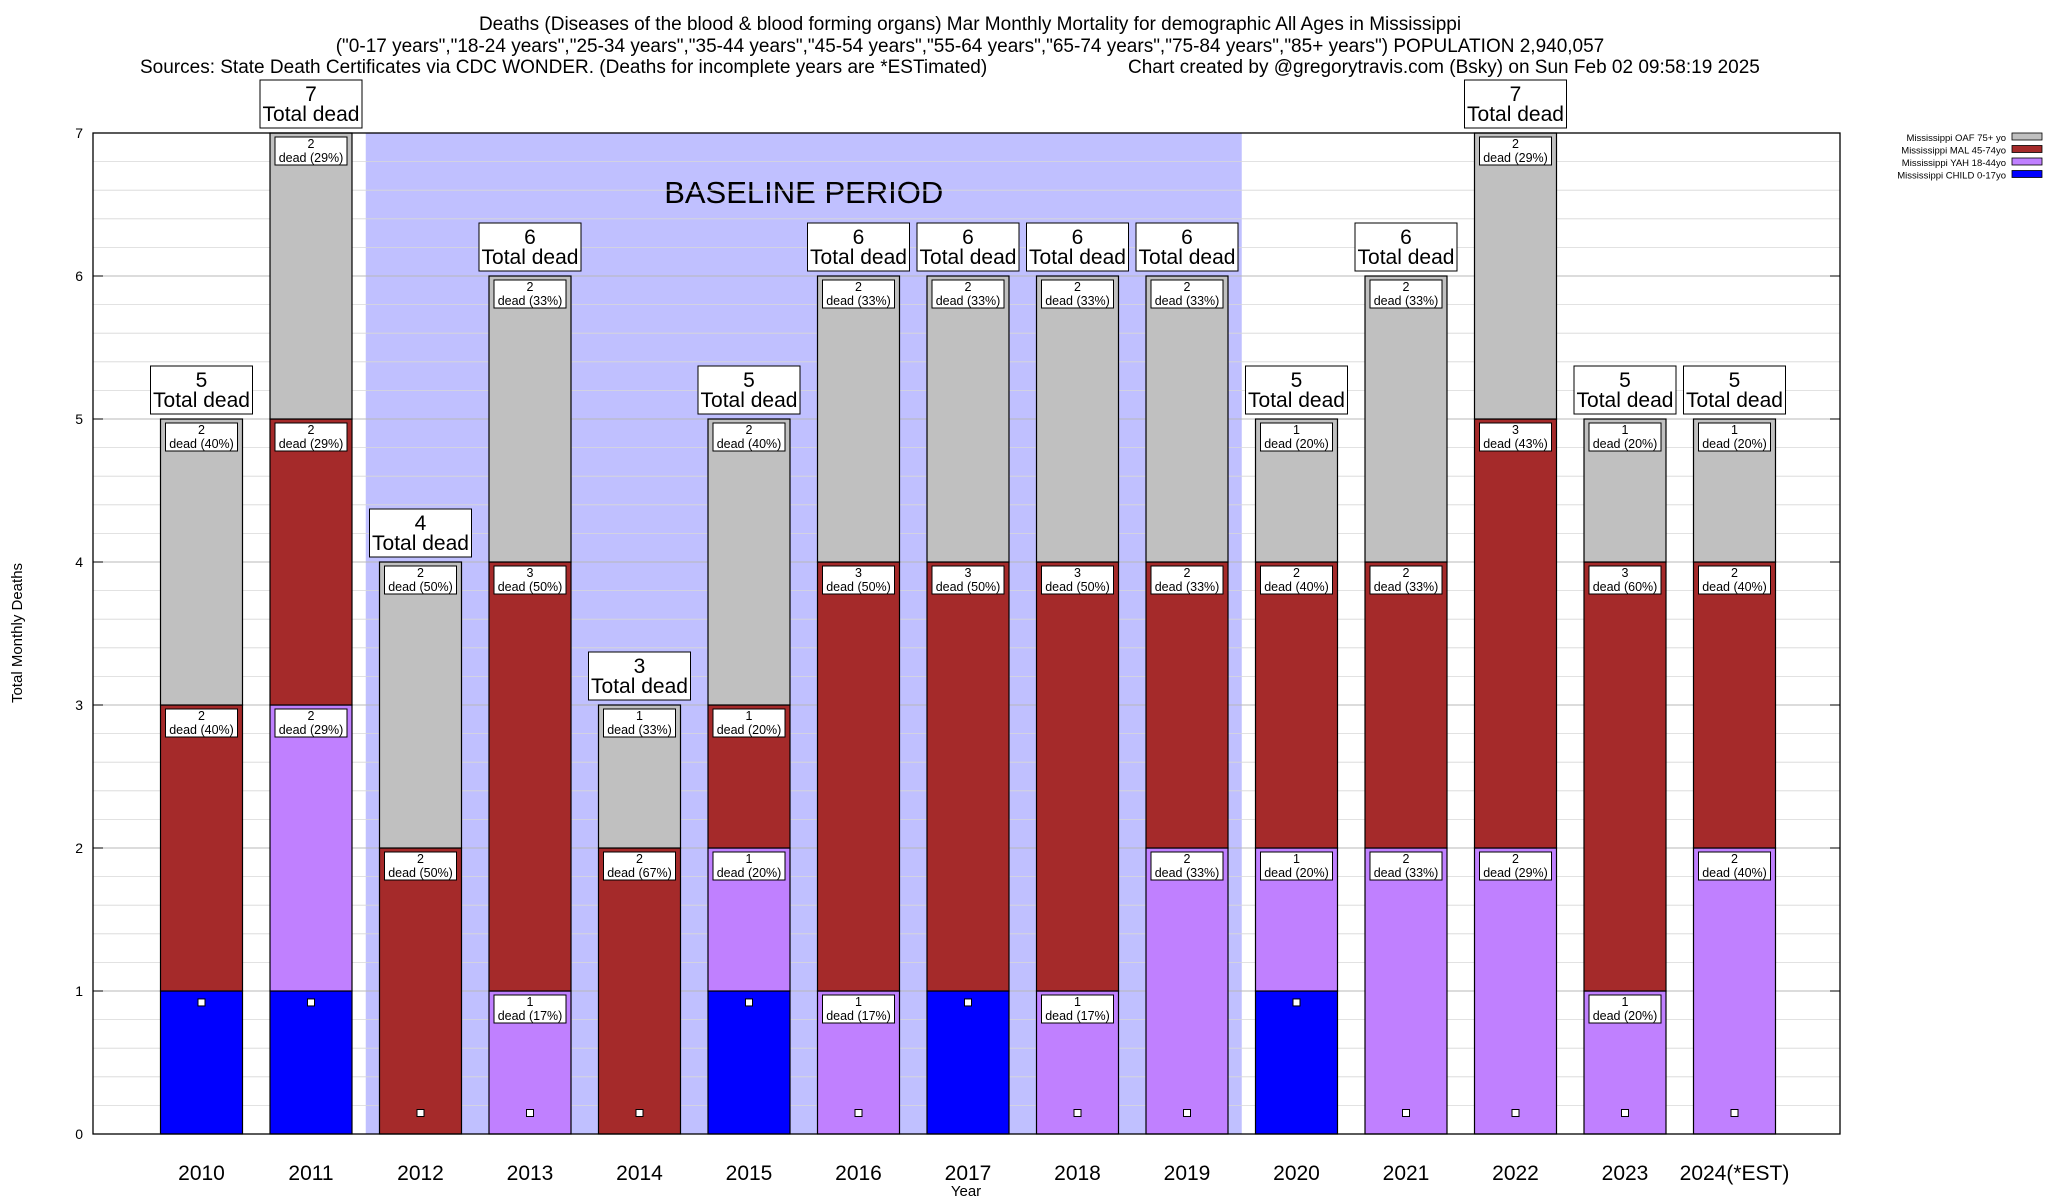 Image resolution: width=2048 pixels, height=1200 pixels. What do you see at coordinates (1953, 151) in the screenshot?
I see `legend-entry: Mississippi MAL 45-74yo` at bounding box center [1953, 151].